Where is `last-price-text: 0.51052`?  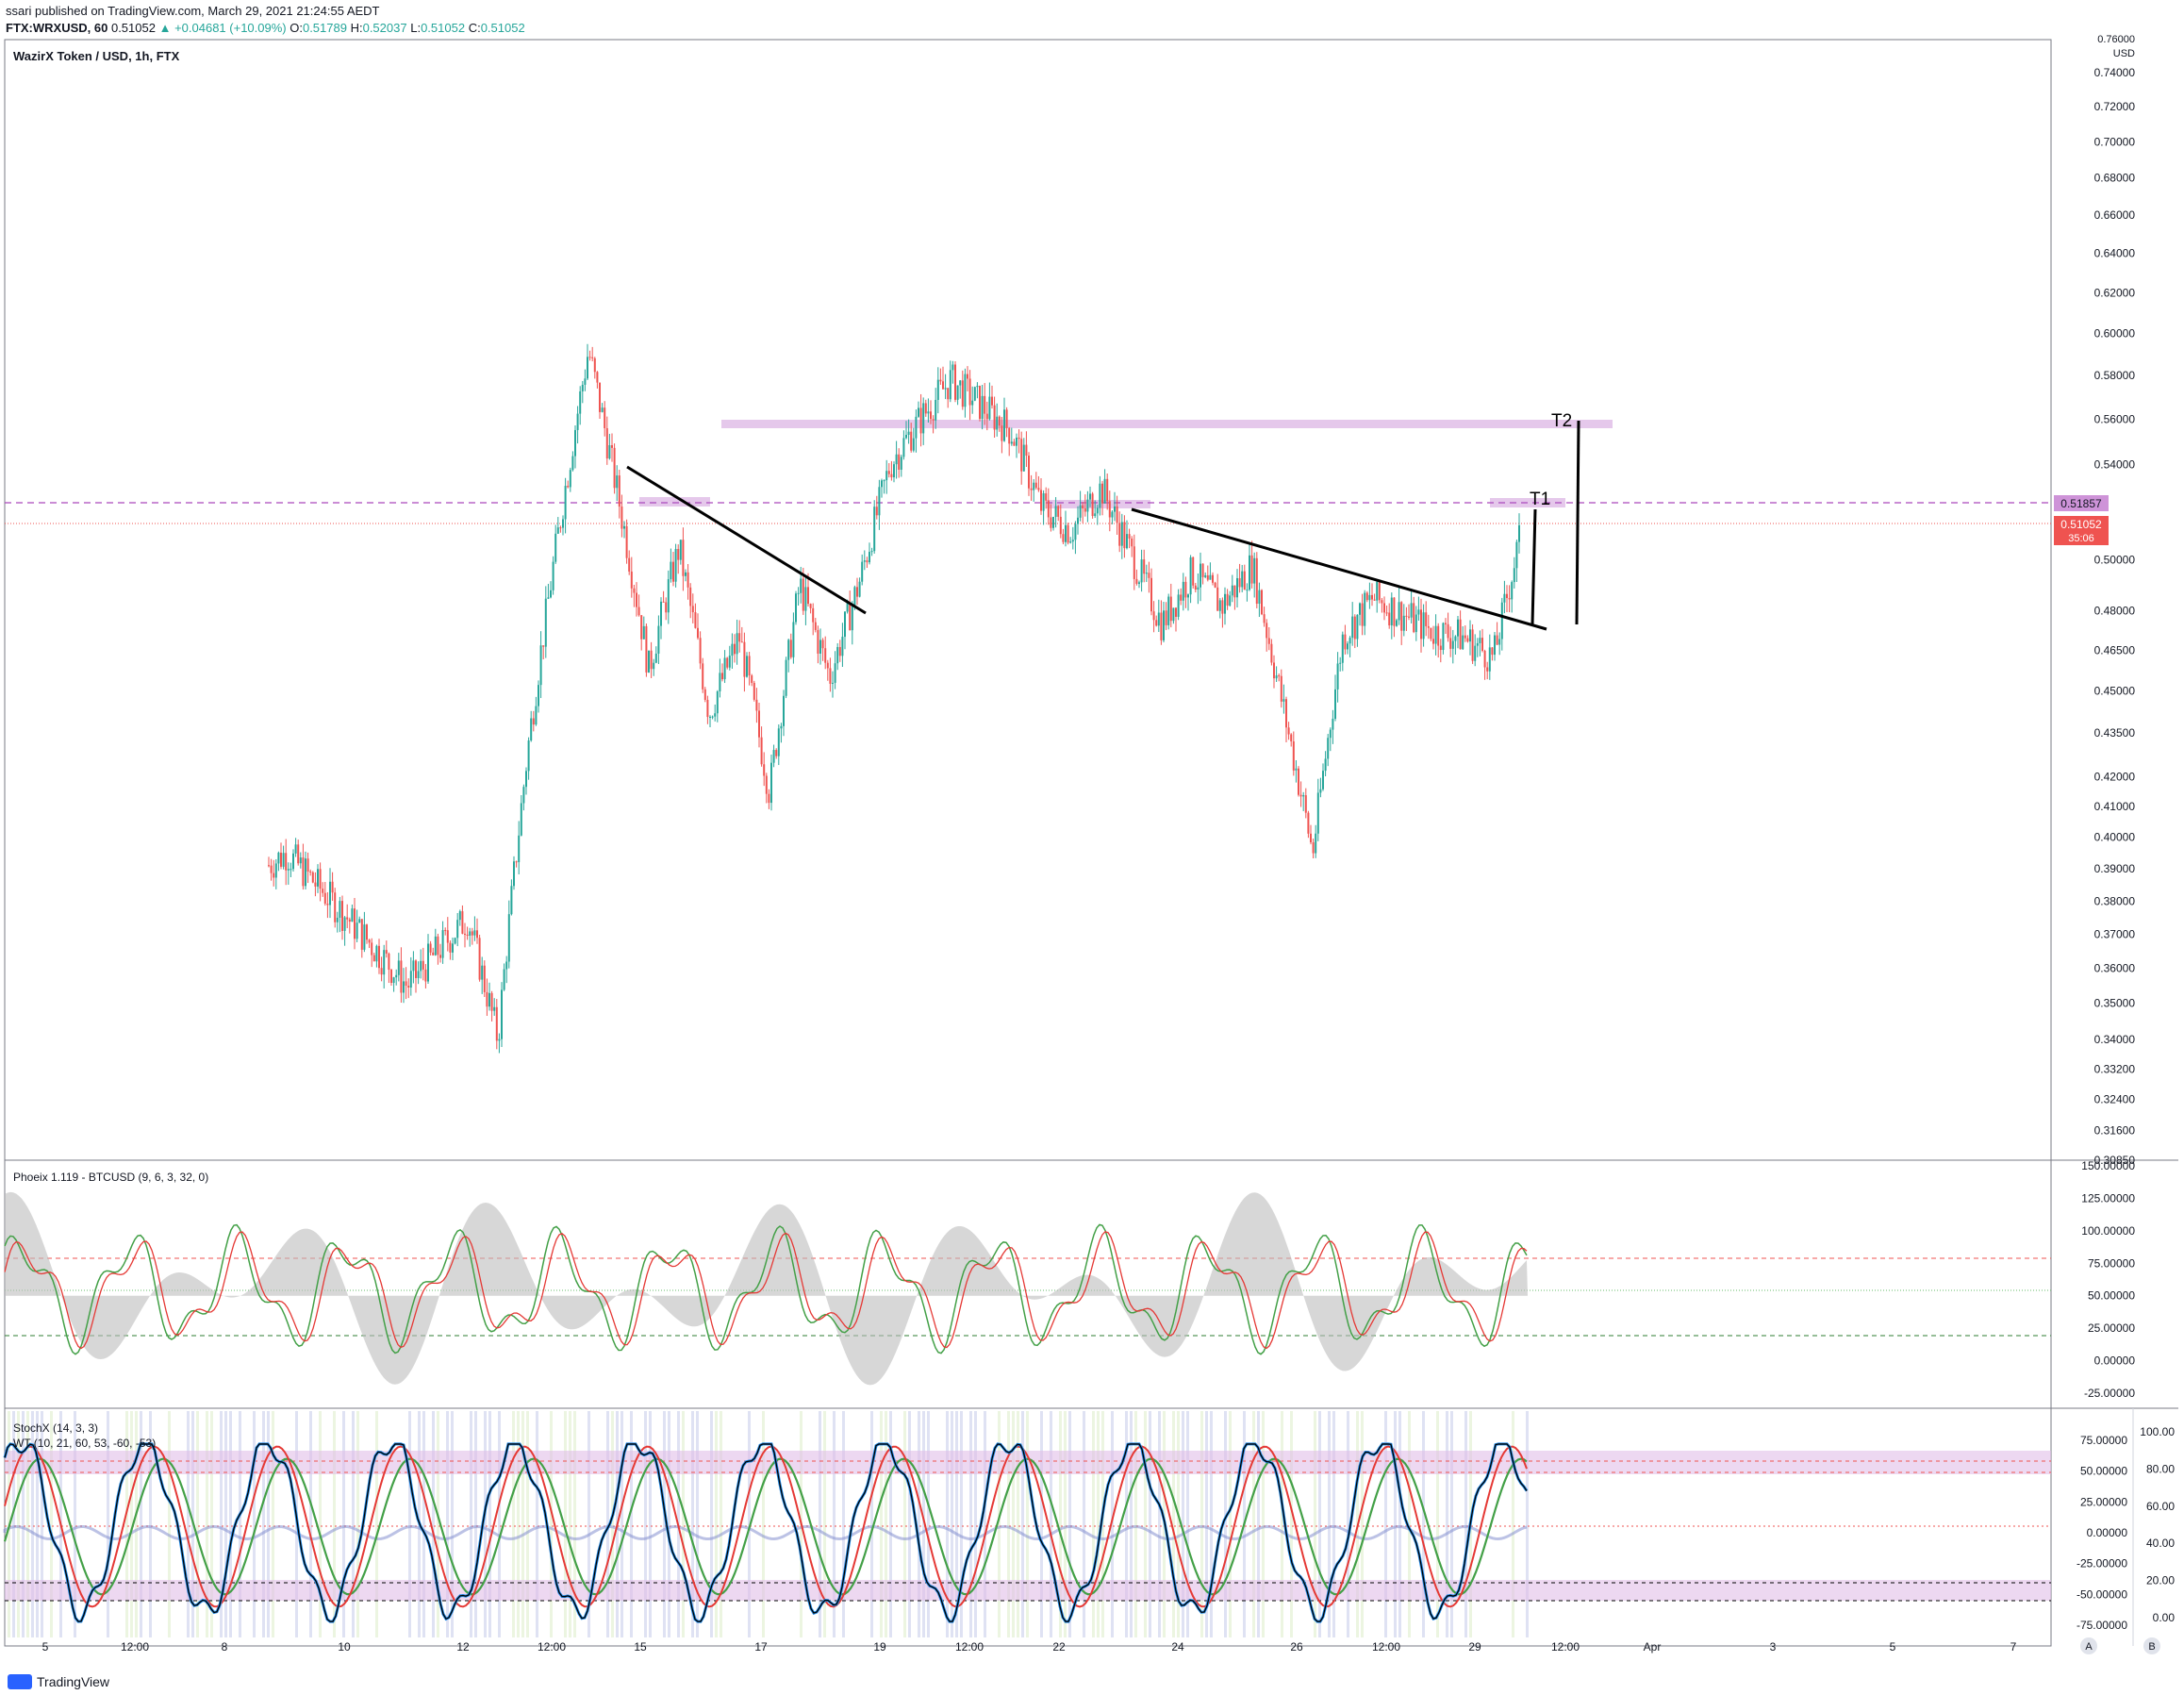 last-price-text: 0.51052 is located at coordinates (2081, 524).